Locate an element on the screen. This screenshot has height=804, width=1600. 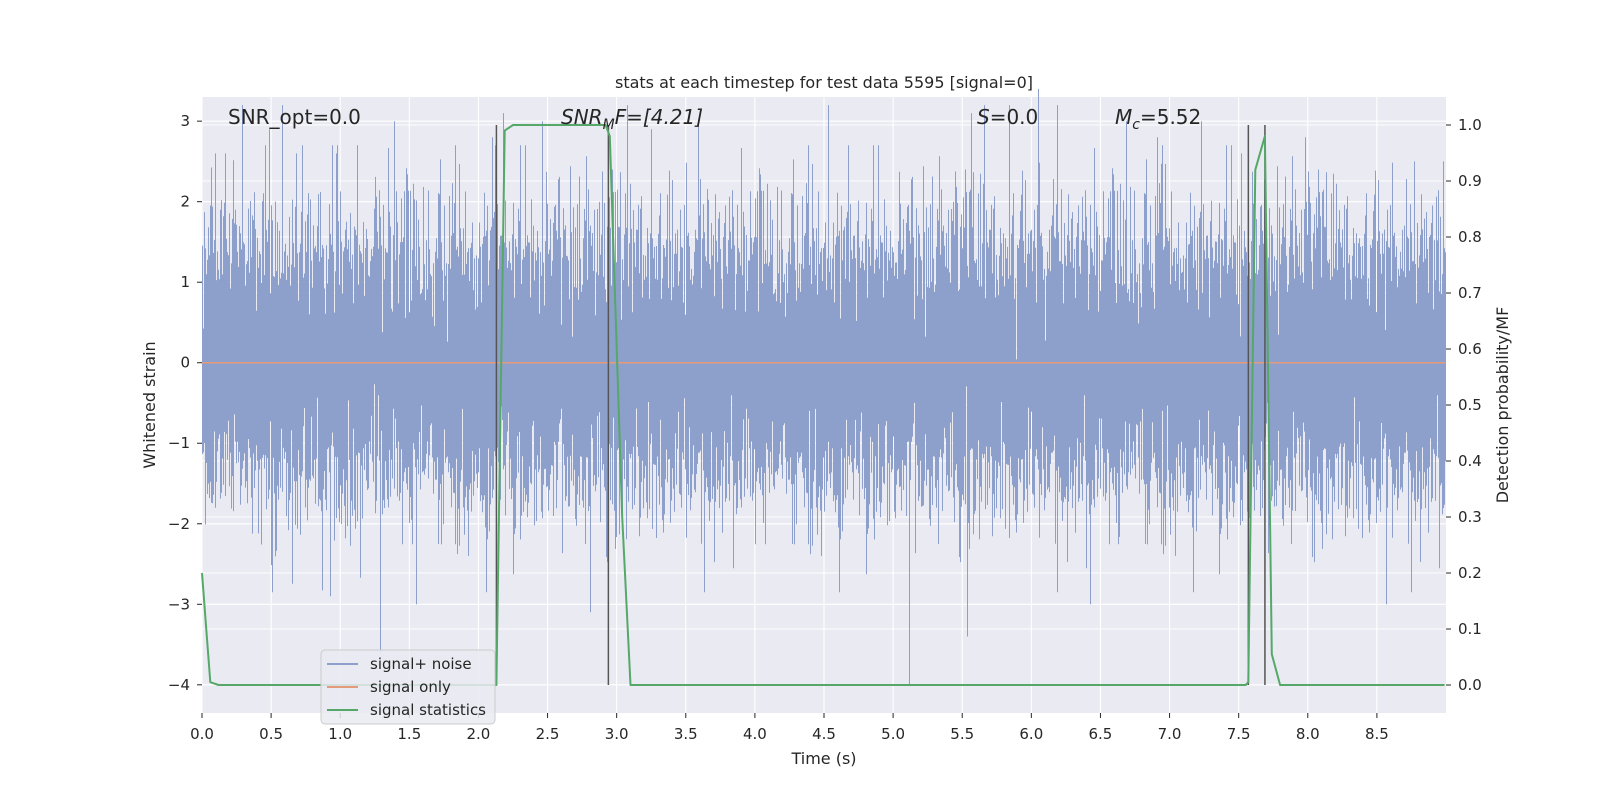
annotation-snr-mf-symbol: SNR is located at coordinates (582, 117).